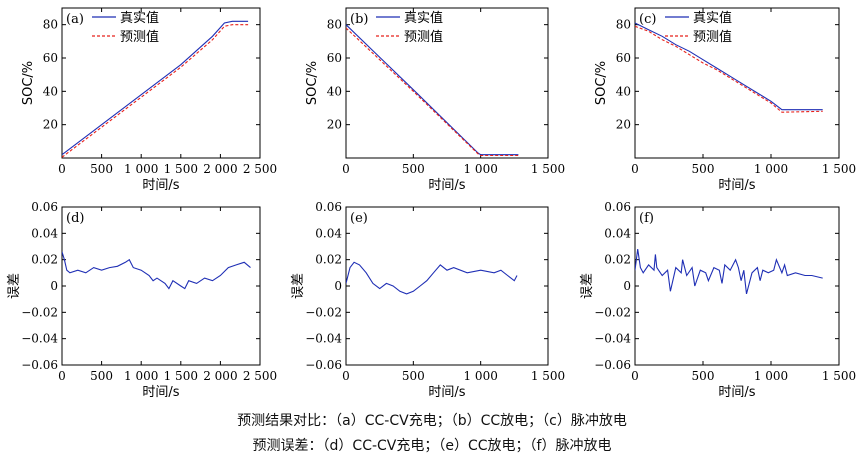  Describe the element at coordinates (647, 19) in the screenshot. I see `panel-label: (c)` at that location.